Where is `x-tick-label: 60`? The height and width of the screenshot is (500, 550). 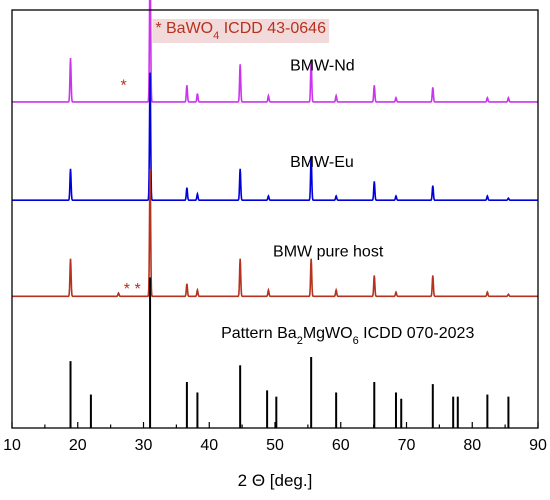
x-tick-label: 60 is located at coordinates (341, 445).